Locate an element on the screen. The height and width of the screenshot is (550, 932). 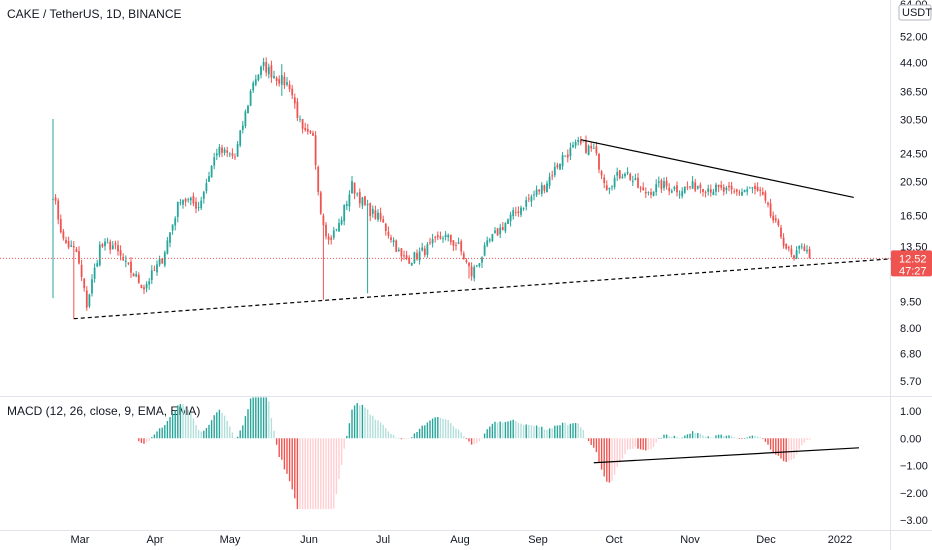
time-tick-label: Jun is located at coordinates (309, 540).